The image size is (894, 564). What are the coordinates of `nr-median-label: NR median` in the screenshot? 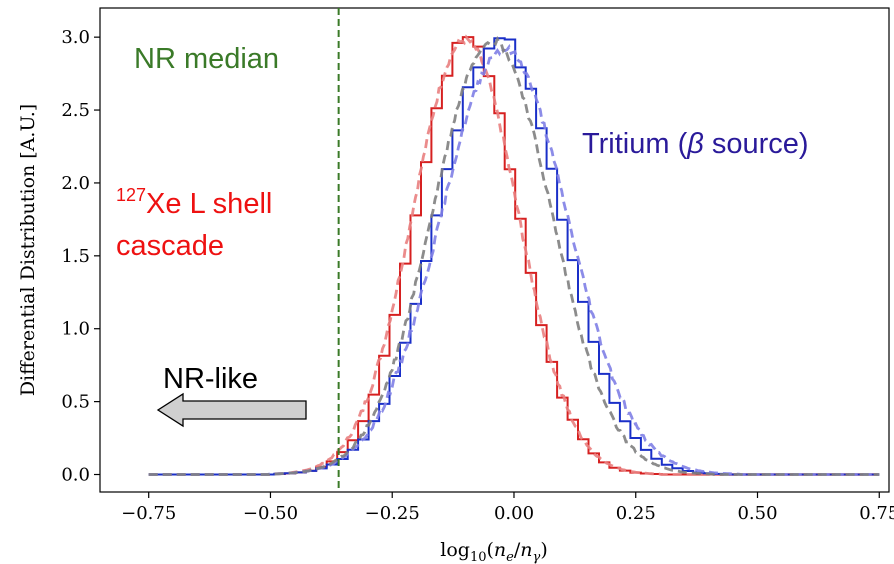 It's located at (206, 59).